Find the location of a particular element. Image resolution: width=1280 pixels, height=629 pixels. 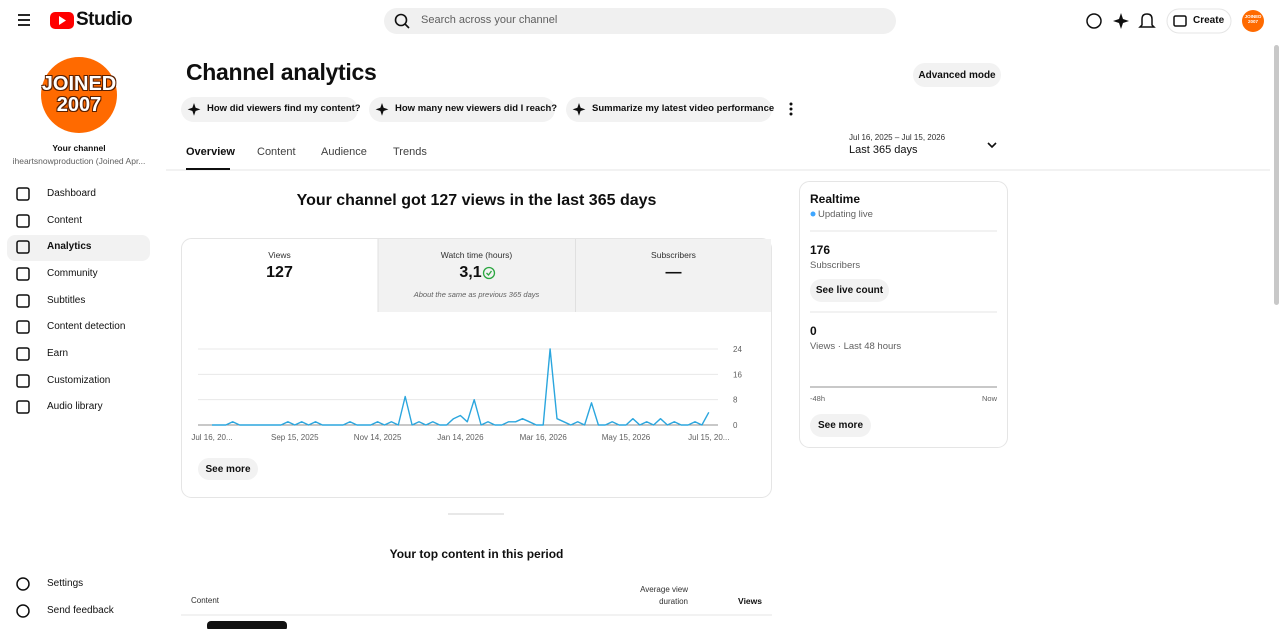

nav-item: Customization is located at coordinates (79, 380).